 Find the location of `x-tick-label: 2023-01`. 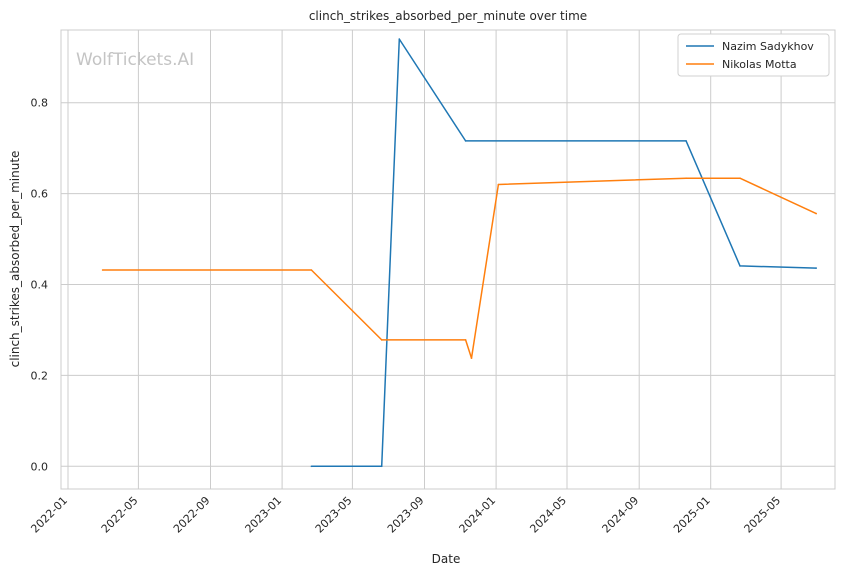

x-tick-label: 2023-01 is located at coordinates (264, 515).